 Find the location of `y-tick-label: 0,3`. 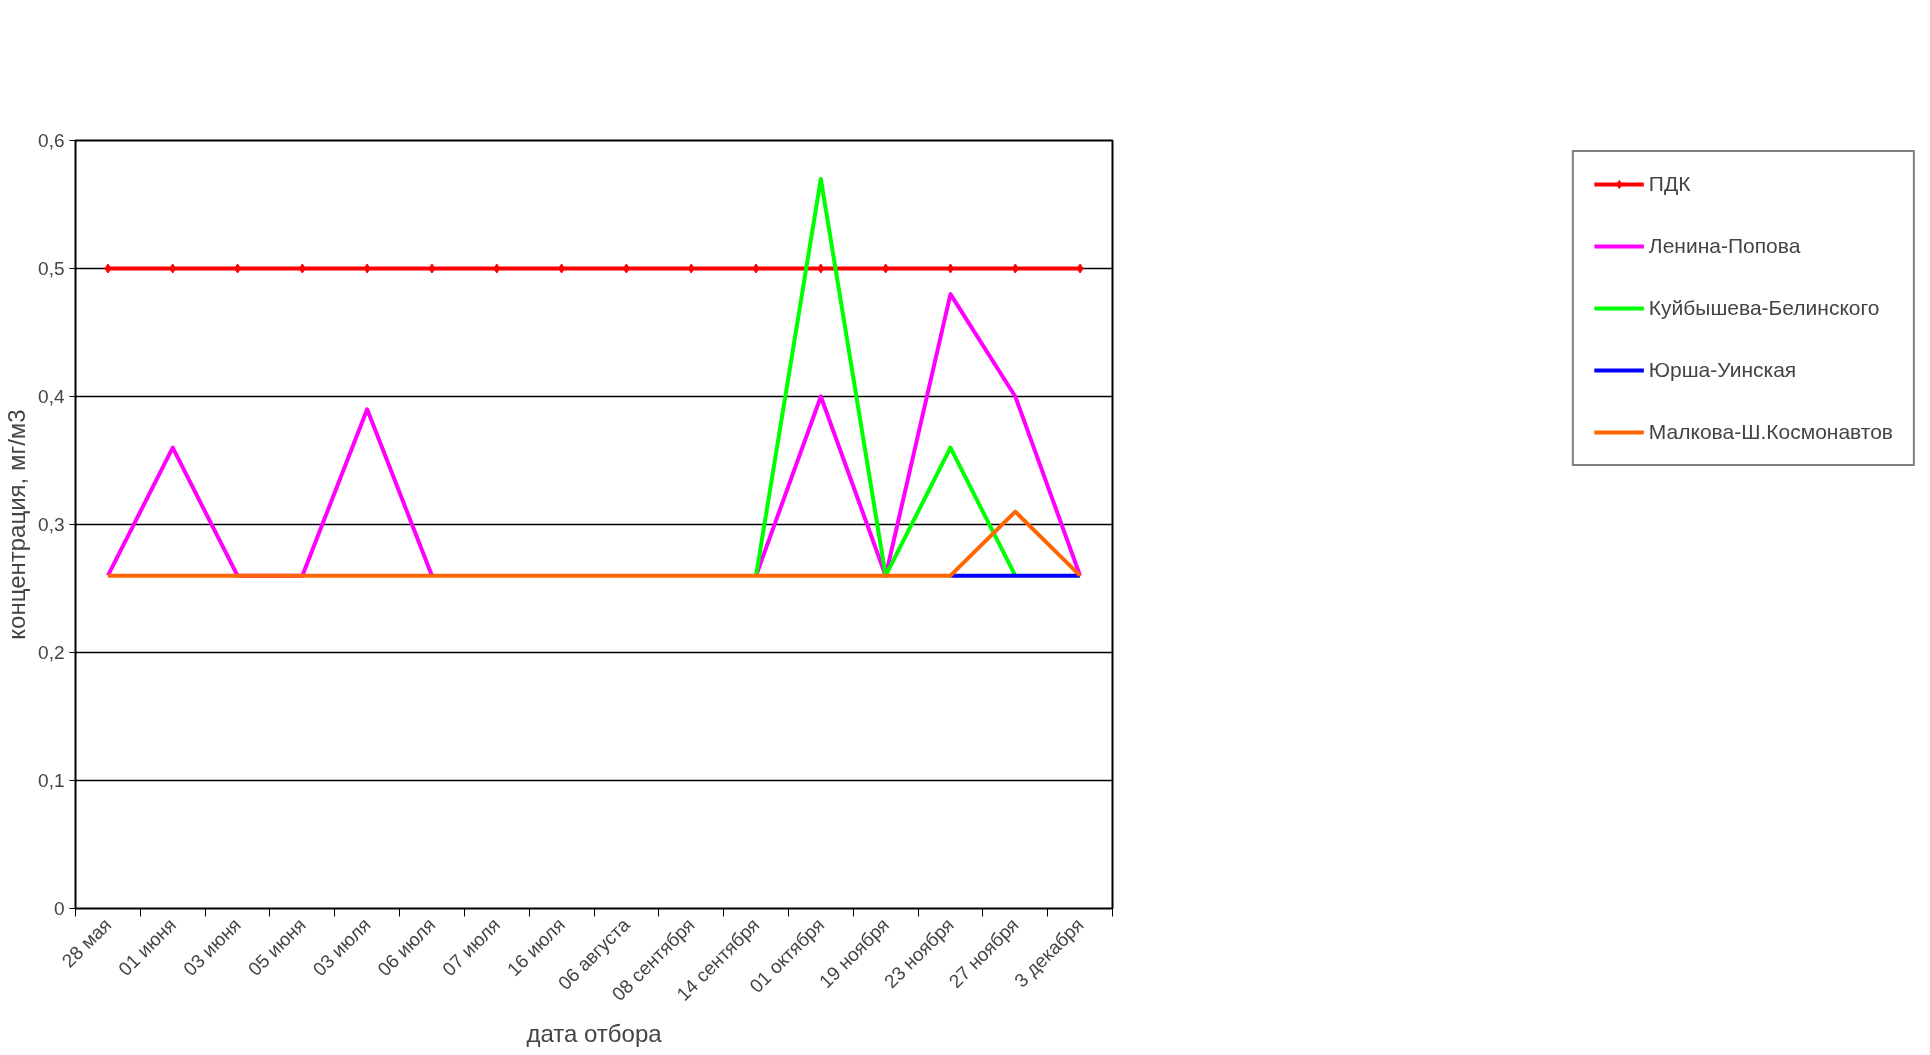

y-tick-label: 0,3 is located at coordinates (51, 524).